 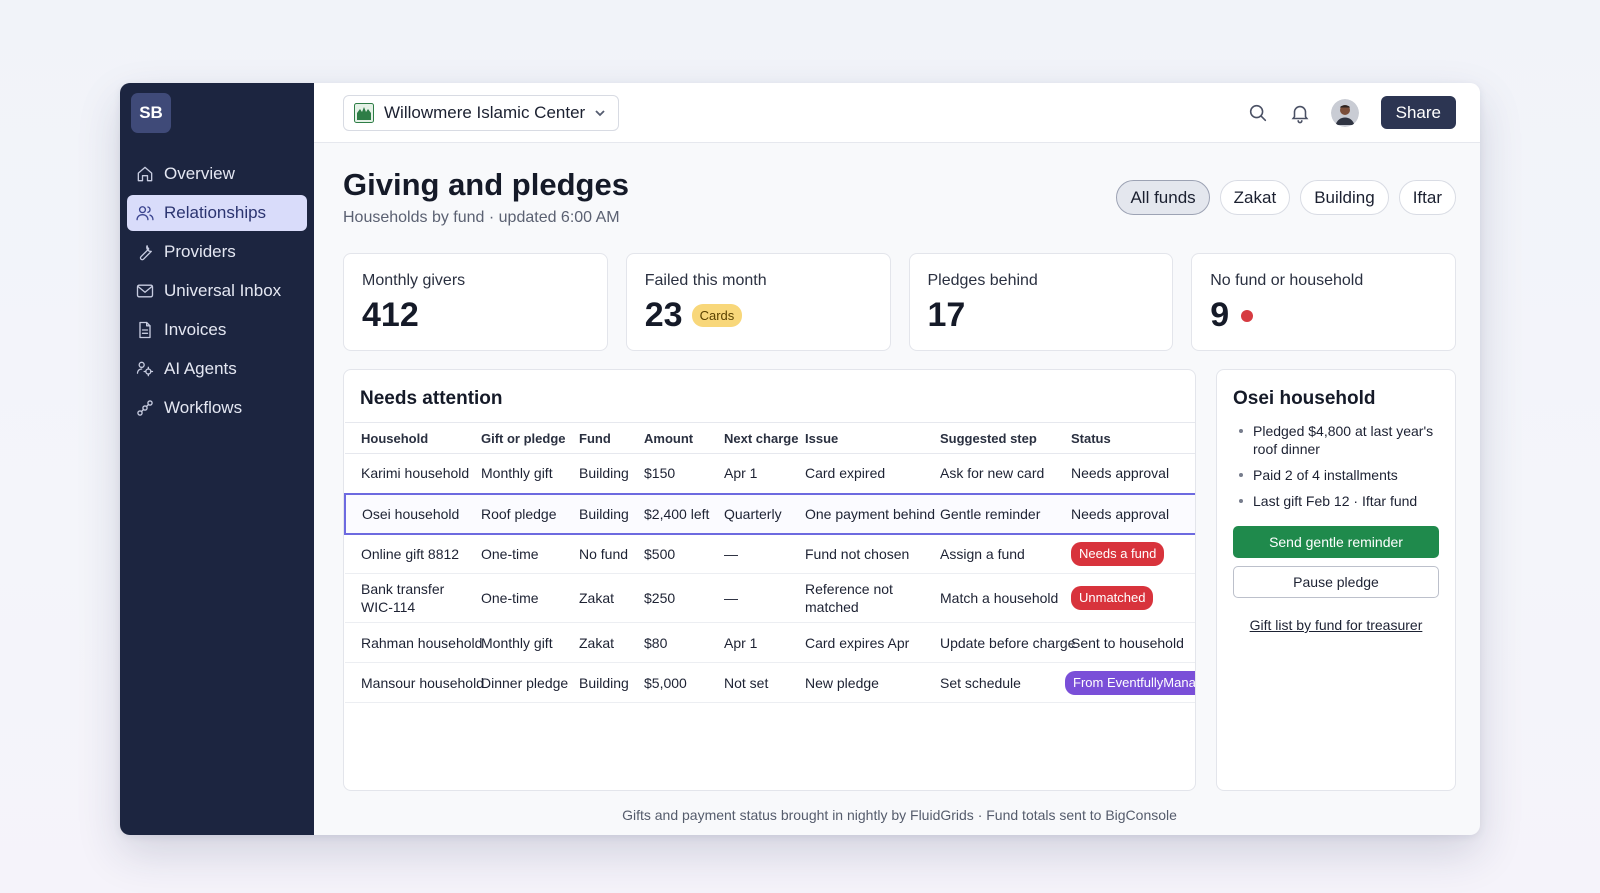 What do you see at coordinates (866, 682) in the screenshot?
I see `cell-issue: New pledge` at bounding box center [866, 682].